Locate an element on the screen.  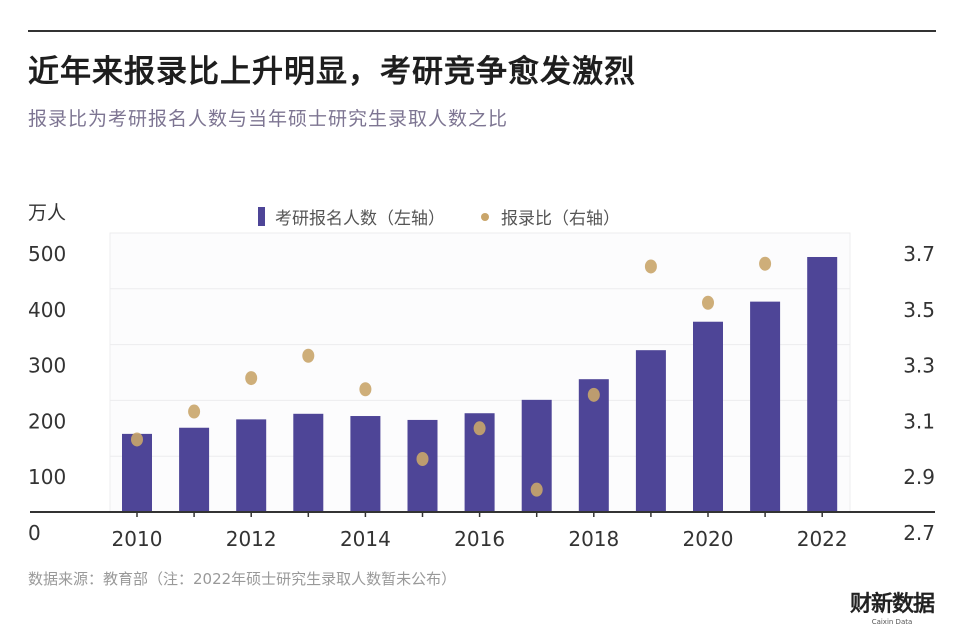
left-tick-label: 300 is located at coordinates (47, 366).